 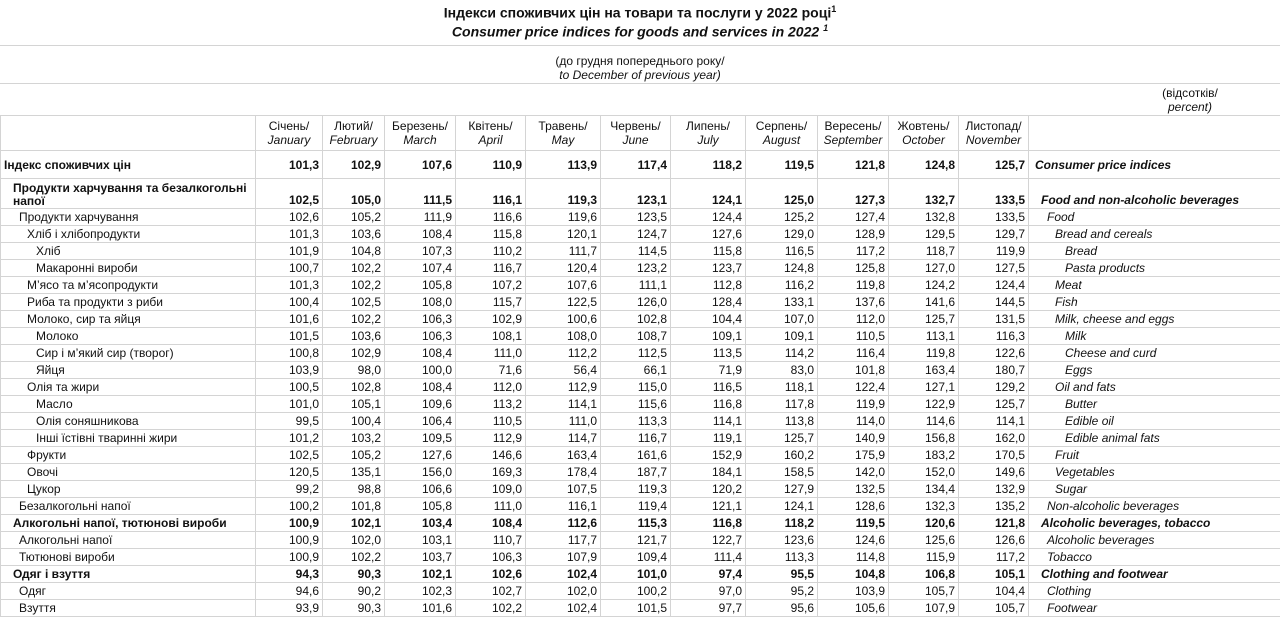 What do you see at coordinates (289, 455) in the screenshot?
I see `value-cell: 102,5` at bounding box center [289, 455].